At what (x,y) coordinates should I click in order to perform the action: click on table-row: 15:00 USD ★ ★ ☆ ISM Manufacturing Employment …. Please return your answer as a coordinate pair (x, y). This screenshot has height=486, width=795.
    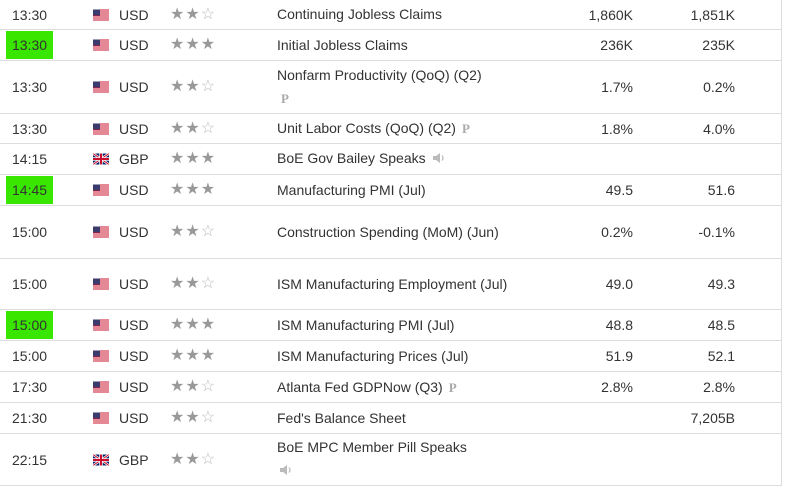
    Looking at the image, I should click on (390, 284).